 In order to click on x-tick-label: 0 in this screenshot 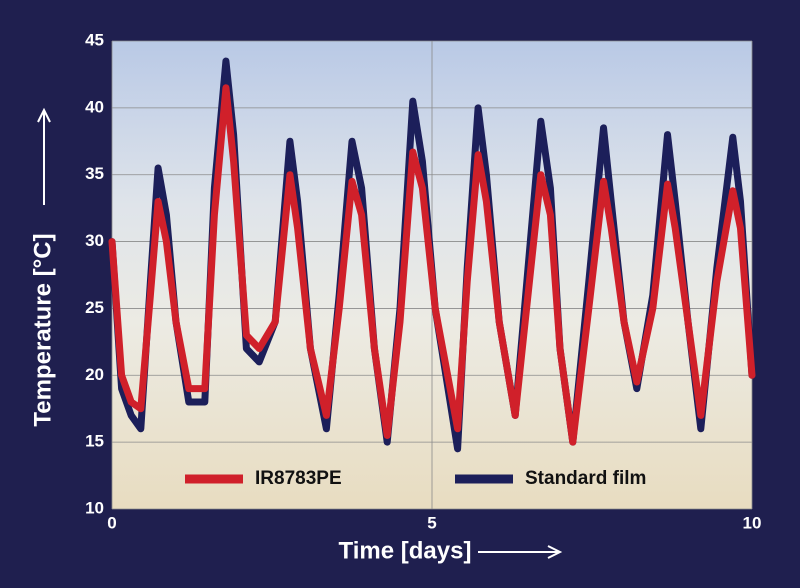, I will do `click(111, 522)`.